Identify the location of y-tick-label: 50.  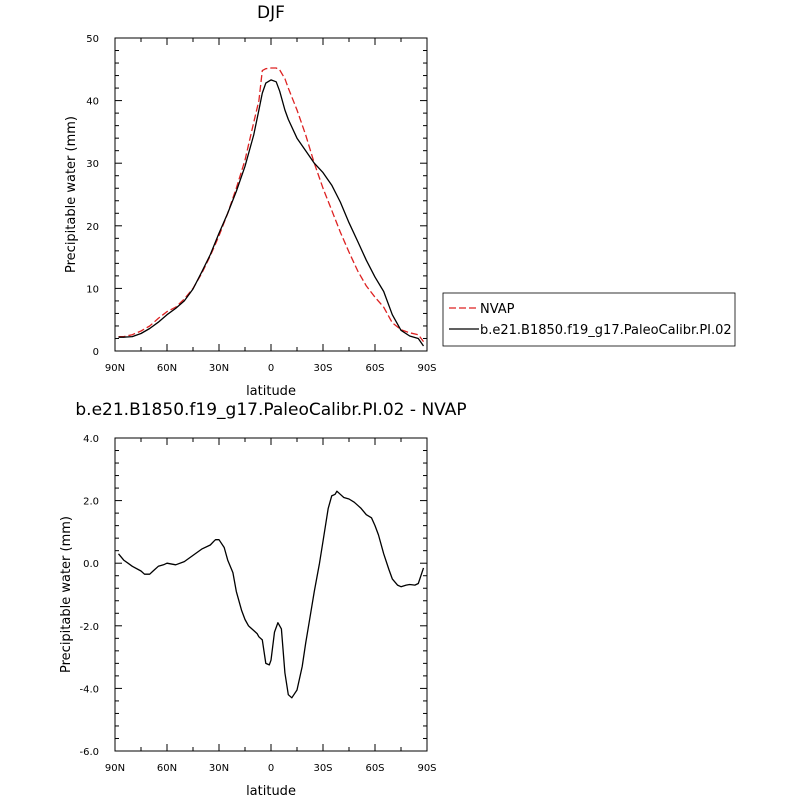
(92, 39).